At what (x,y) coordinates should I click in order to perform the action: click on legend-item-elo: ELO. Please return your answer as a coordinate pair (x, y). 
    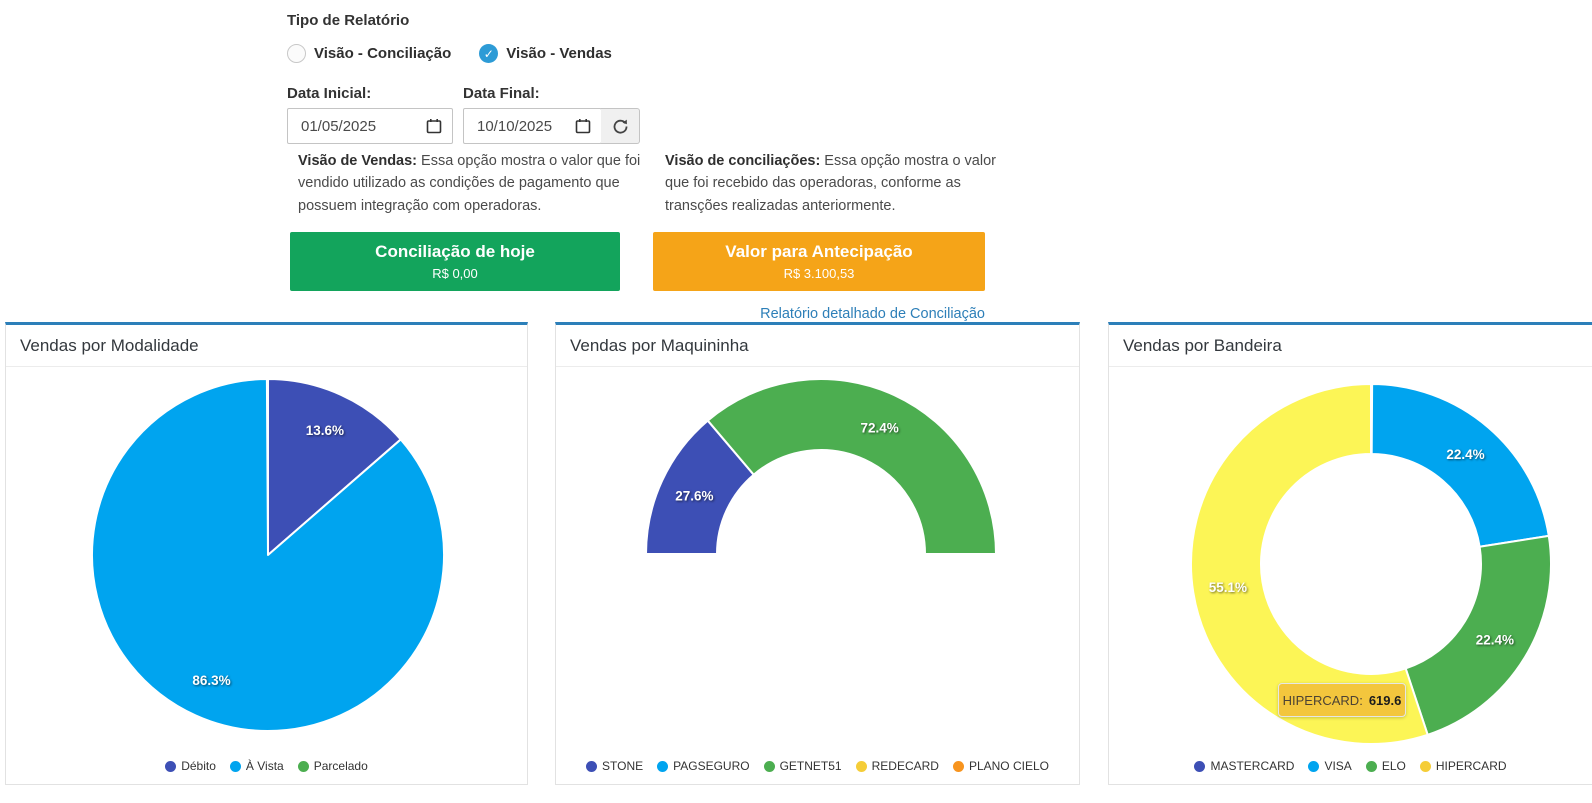
    Looking at the image, I should click on (1385, 766).